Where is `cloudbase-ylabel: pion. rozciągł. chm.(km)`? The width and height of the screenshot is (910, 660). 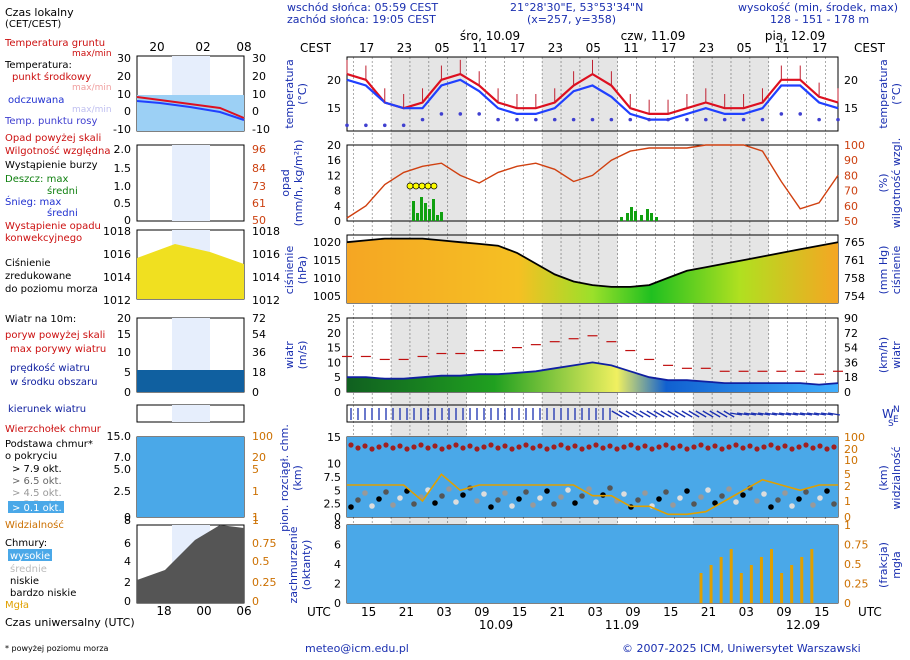 cloudbase-ylabel: pion. rozciągł. chm.(km) is located at coordinates (291, 478).